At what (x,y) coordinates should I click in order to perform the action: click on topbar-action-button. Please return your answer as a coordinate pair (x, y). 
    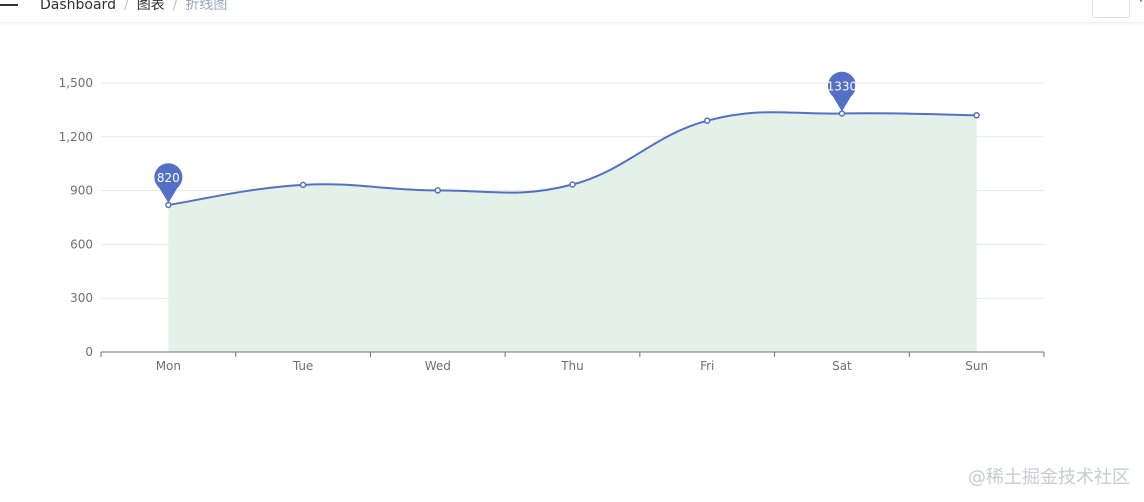
    Looking at the image, I should click on (1111, 9).